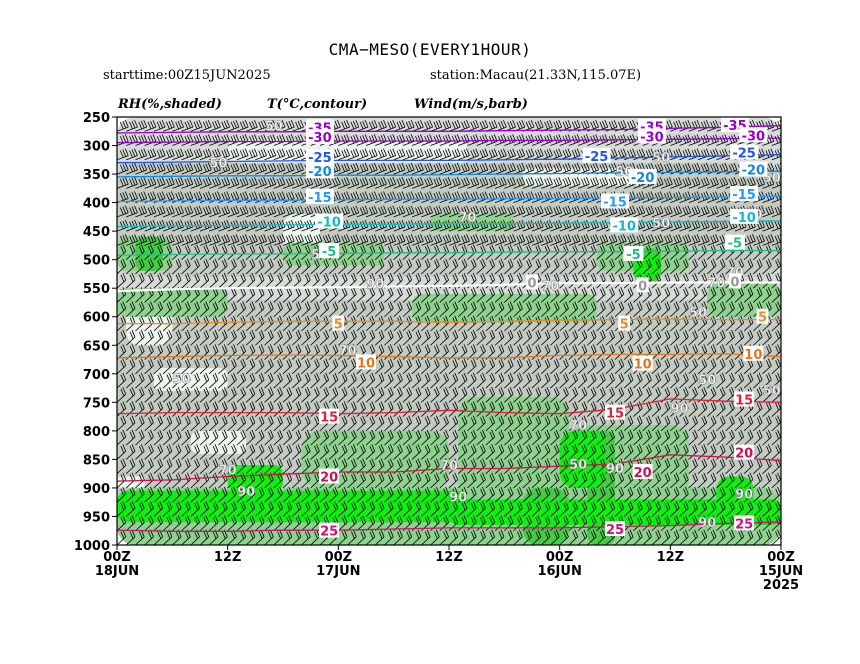 The height and width of the screenshot is (664, 860). Describe the element at coordinates (96, 318) in the screenshot. I see `y-tick-label: 600` at that location.